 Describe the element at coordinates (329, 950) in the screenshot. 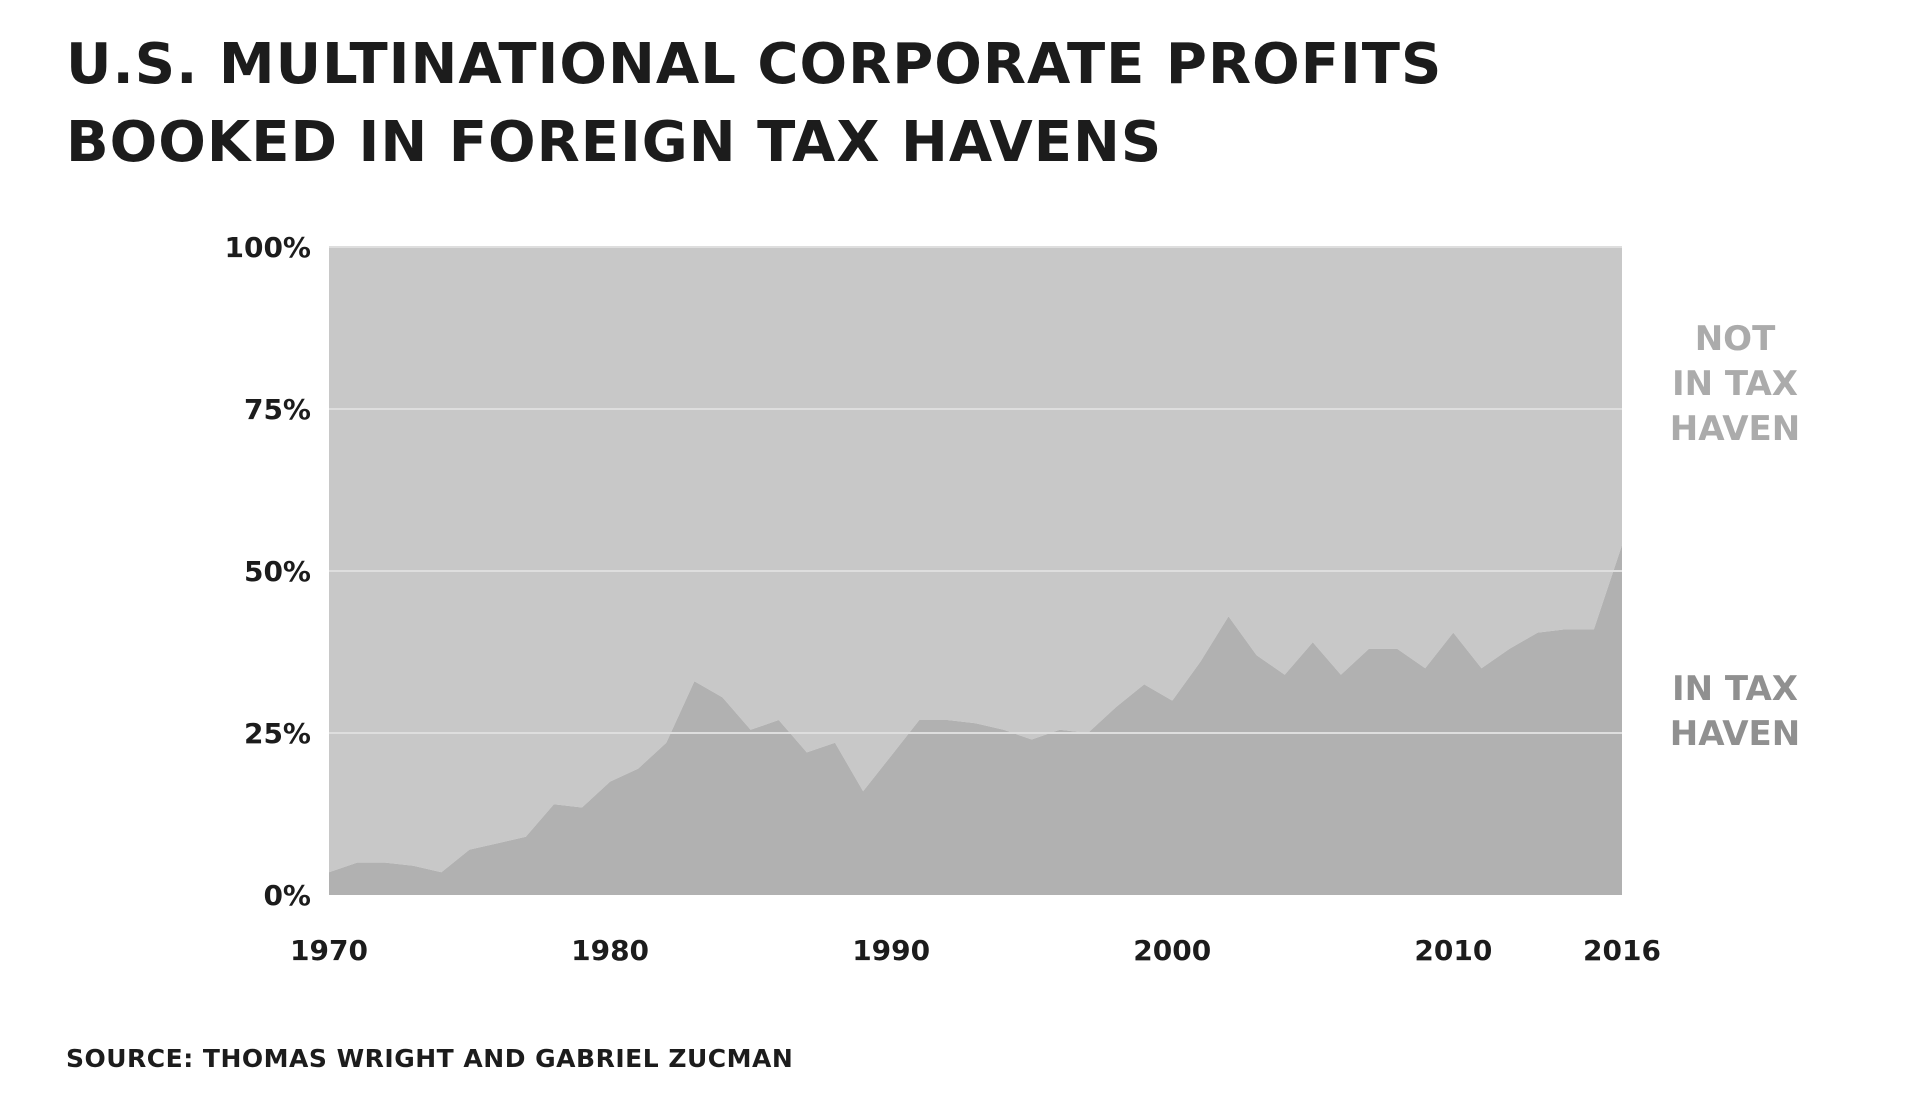

I see `x-tick-label: 1970` at that location.